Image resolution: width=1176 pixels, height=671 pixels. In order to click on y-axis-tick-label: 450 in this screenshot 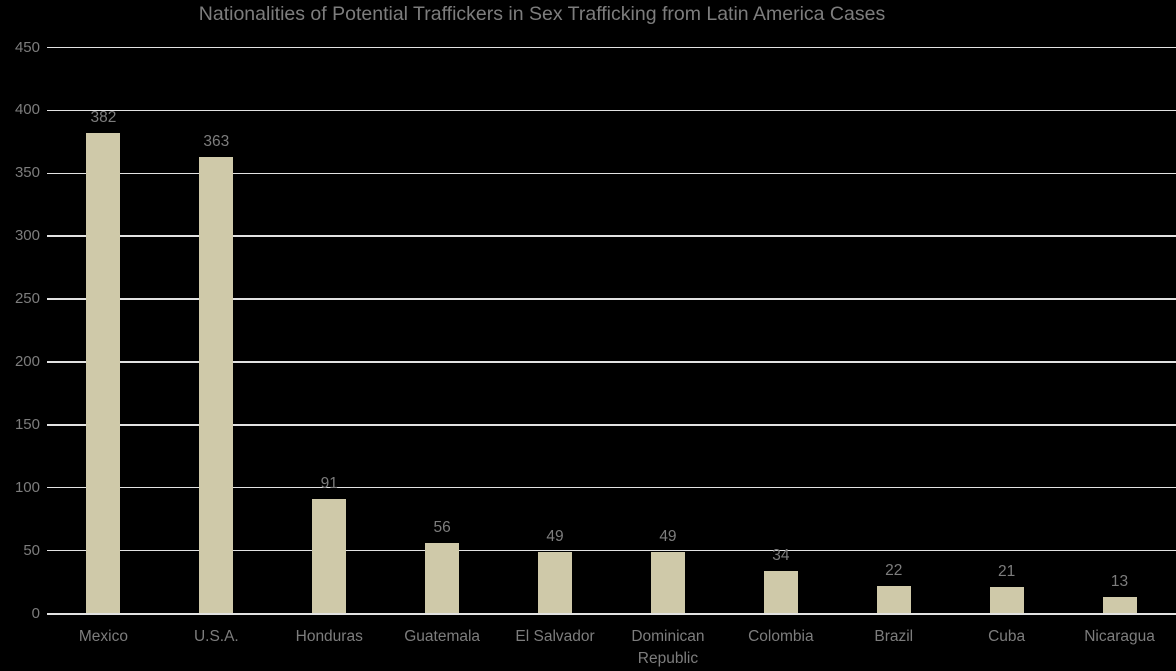, I will do `click(27, 47)`.